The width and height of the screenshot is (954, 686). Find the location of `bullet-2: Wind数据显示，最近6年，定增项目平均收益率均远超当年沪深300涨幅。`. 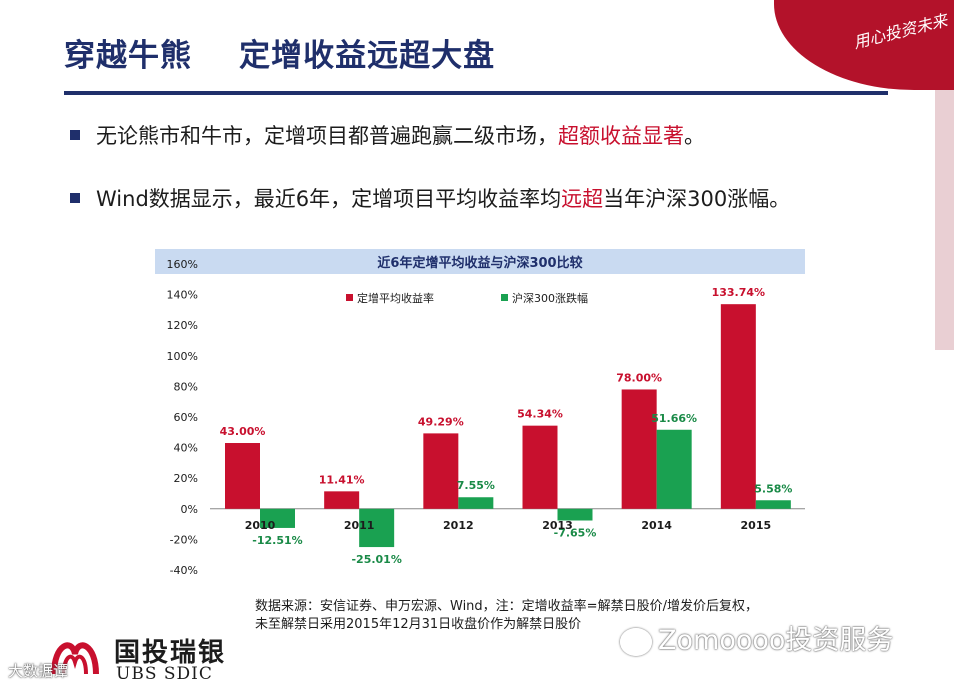

bullet-2: Wind数据显示，最近6年，定增项目平均收益率均远超当年沪深300涨幅。 is located at coordinates (430, 198).